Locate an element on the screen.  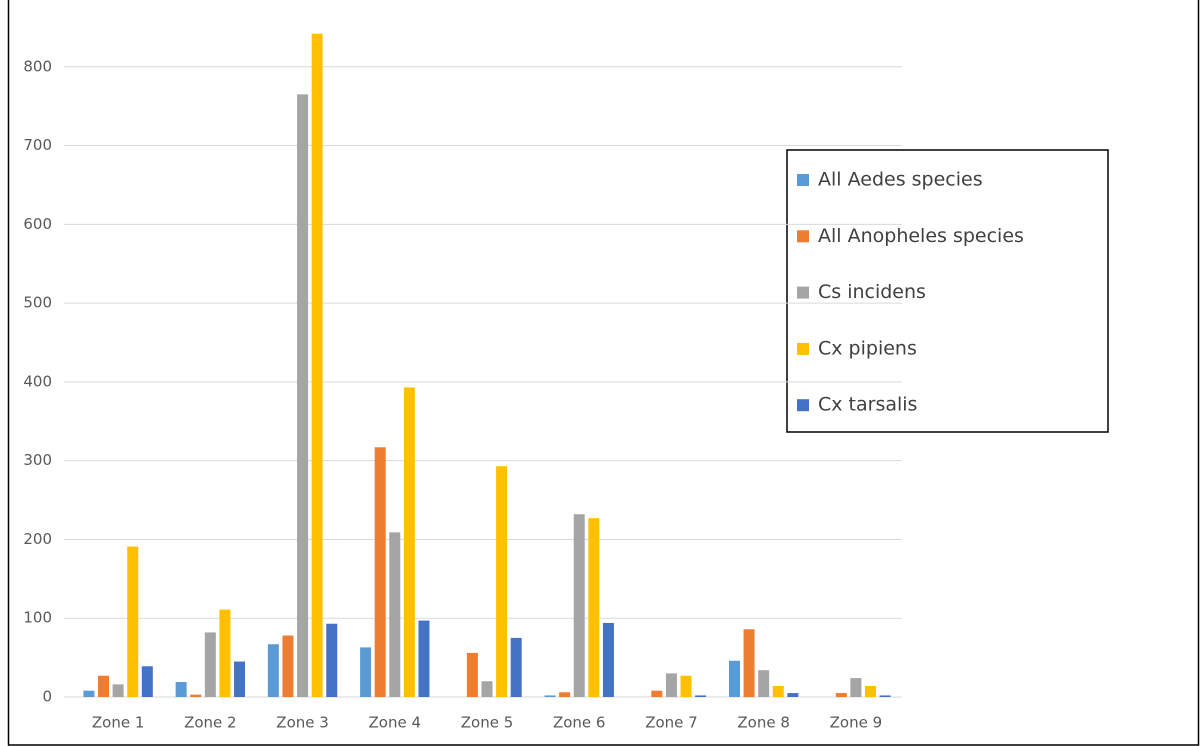
y-tick-label: 500 is located at coordinates (37, 303).